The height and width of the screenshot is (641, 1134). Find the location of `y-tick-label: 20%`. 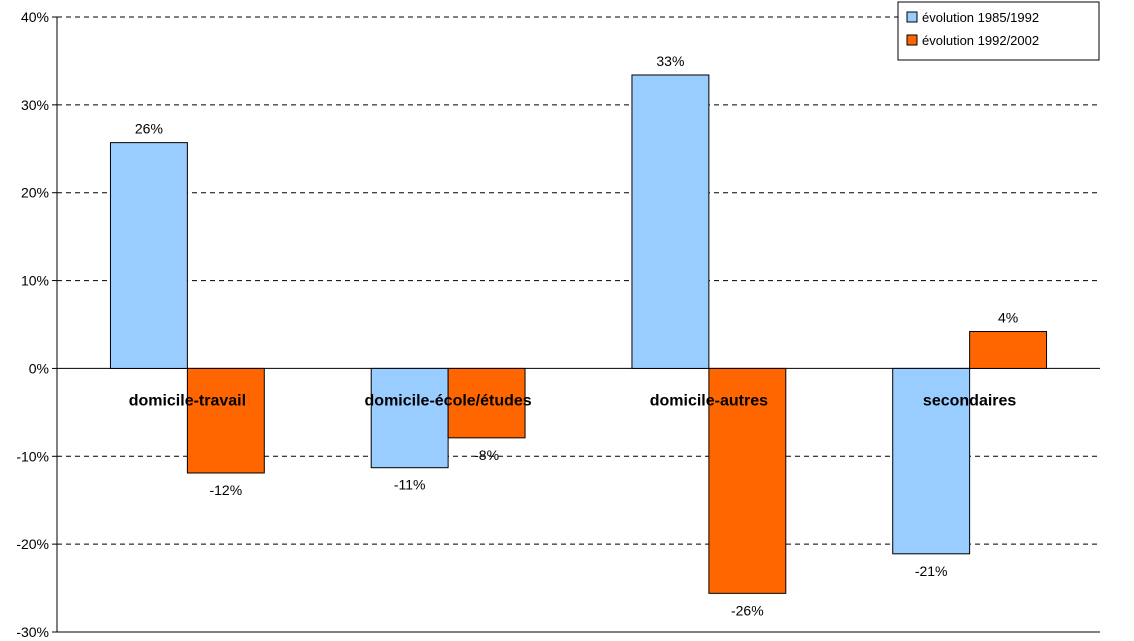

y-tick-label: 20% is located at coordinates (35, 193).